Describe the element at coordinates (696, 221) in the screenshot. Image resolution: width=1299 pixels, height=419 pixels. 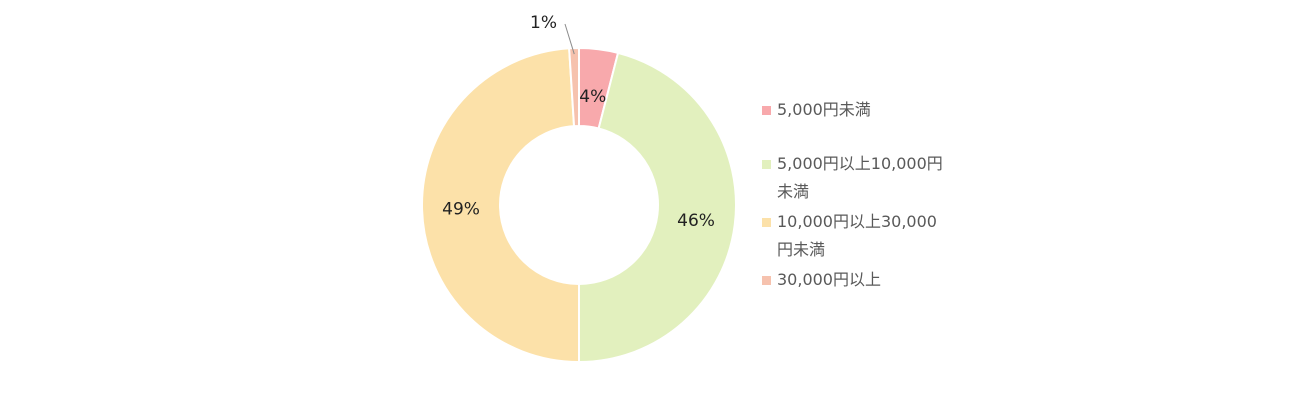
I see `data-label: 46%` at that location.